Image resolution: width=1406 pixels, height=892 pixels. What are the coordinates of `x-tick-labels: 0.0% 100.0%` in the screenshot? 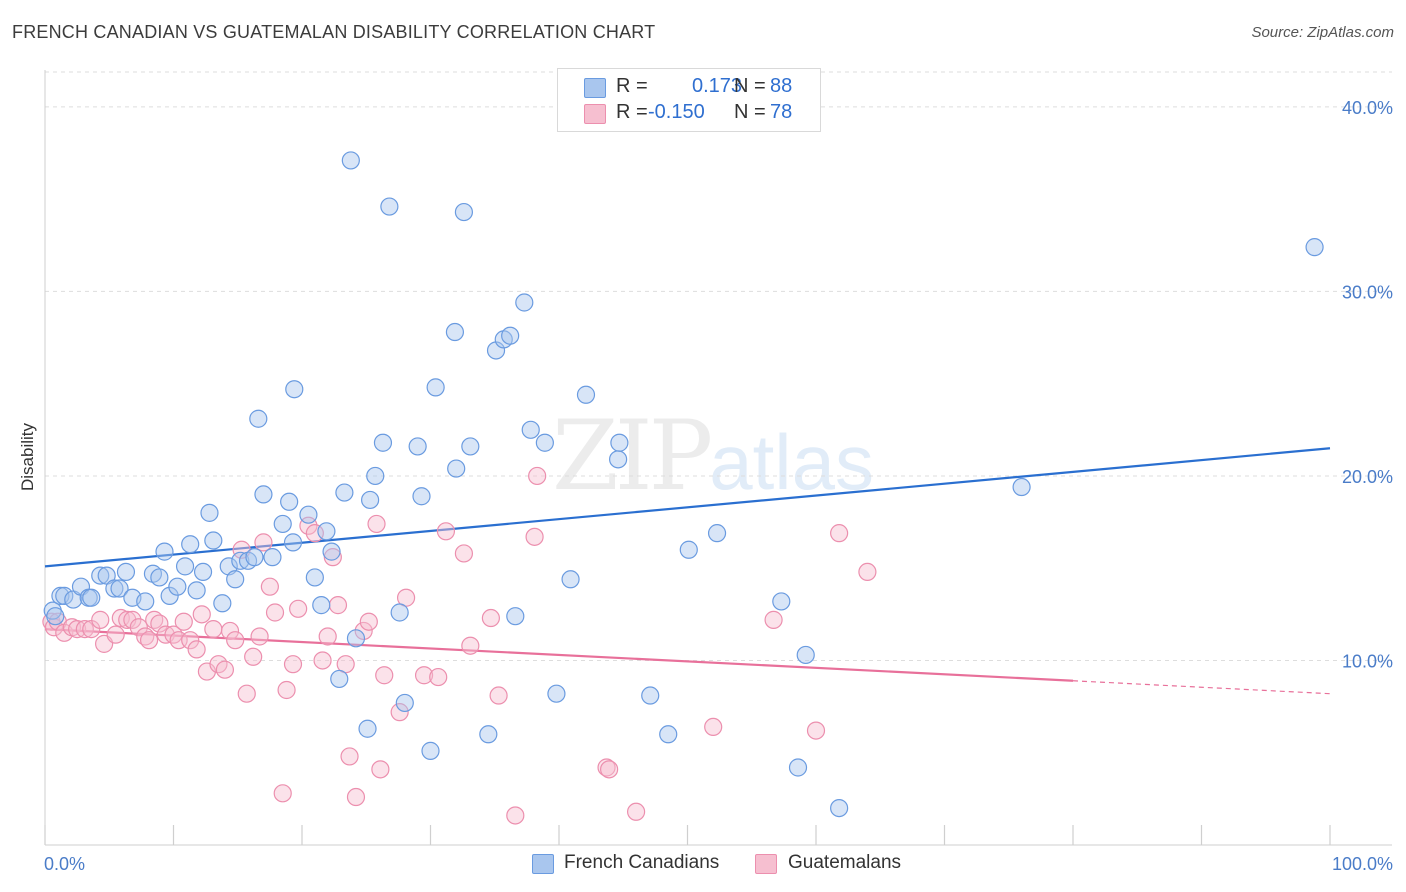 It's located at (718, 864).